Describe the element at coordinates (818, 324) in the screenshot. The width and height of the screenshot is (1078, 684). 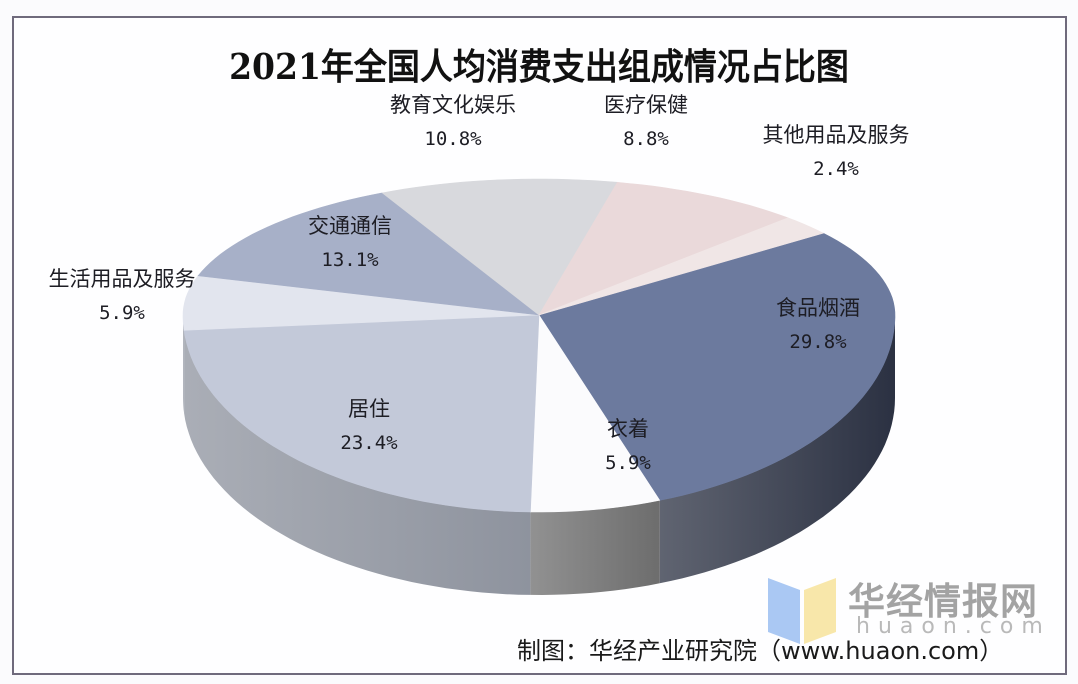
I see `slice-label-food: 食品烟酒 29.8%` at that location.